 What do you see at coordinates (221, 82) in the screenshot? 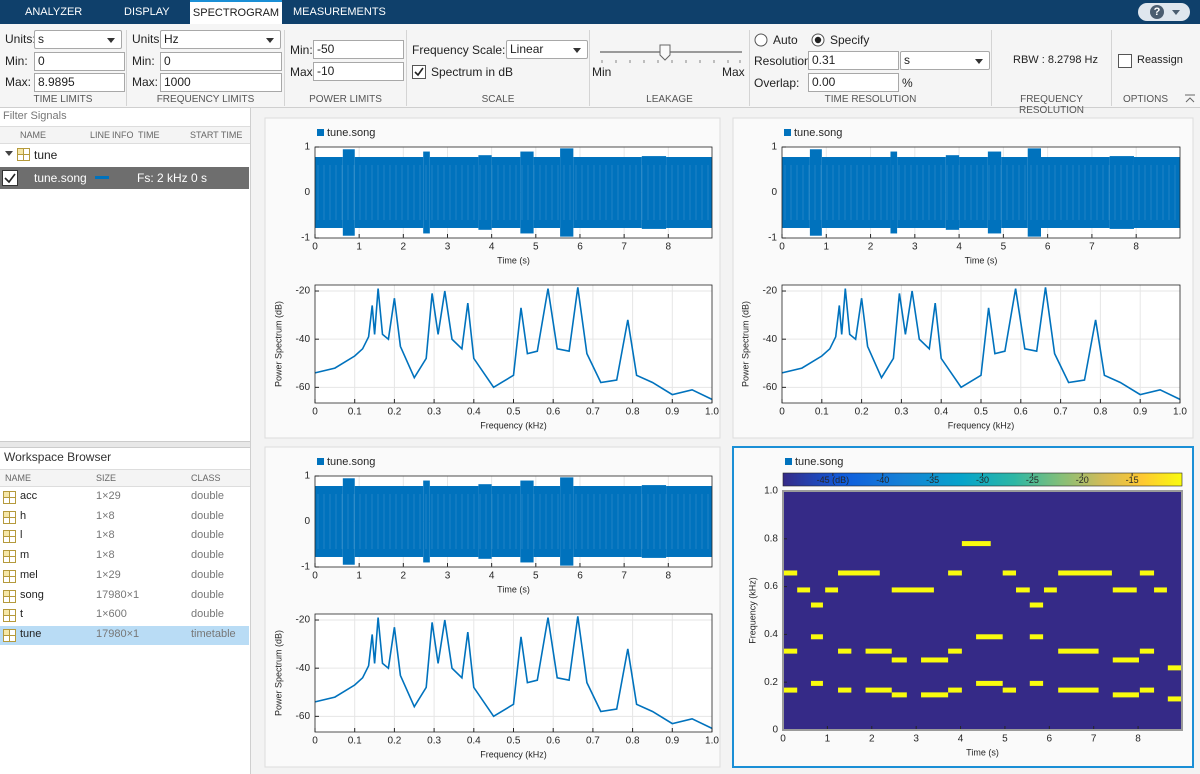
I see `input: 1000` at bounding box center [221, 82].